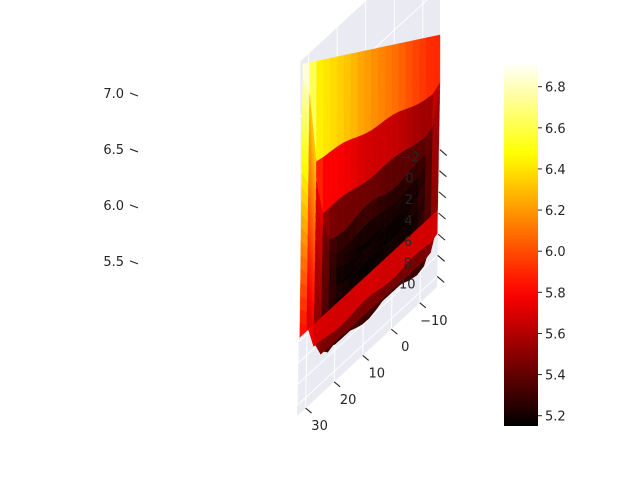  I want to click on x-tick-label: 10, so click(407, 284).